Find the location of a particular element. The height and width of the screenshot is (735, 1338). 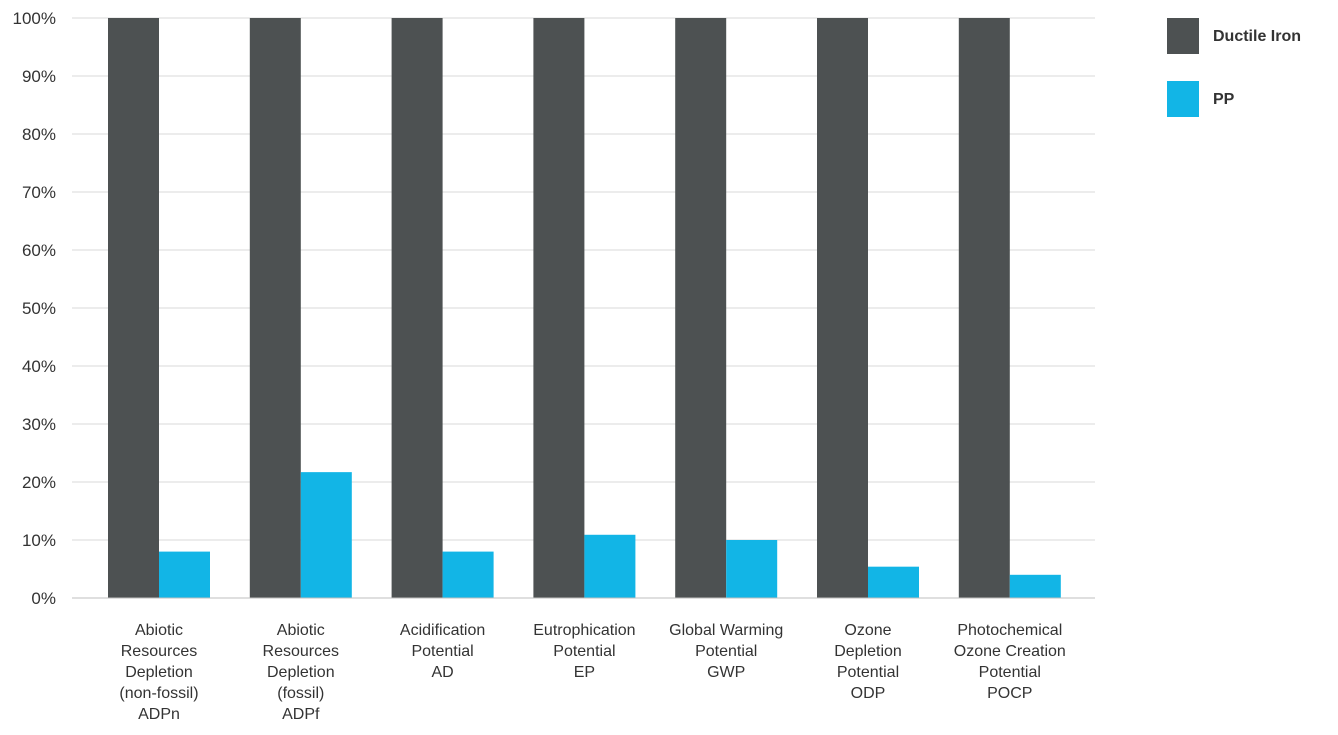

x-category-label: Ozone is located at coordinates (867, 630).